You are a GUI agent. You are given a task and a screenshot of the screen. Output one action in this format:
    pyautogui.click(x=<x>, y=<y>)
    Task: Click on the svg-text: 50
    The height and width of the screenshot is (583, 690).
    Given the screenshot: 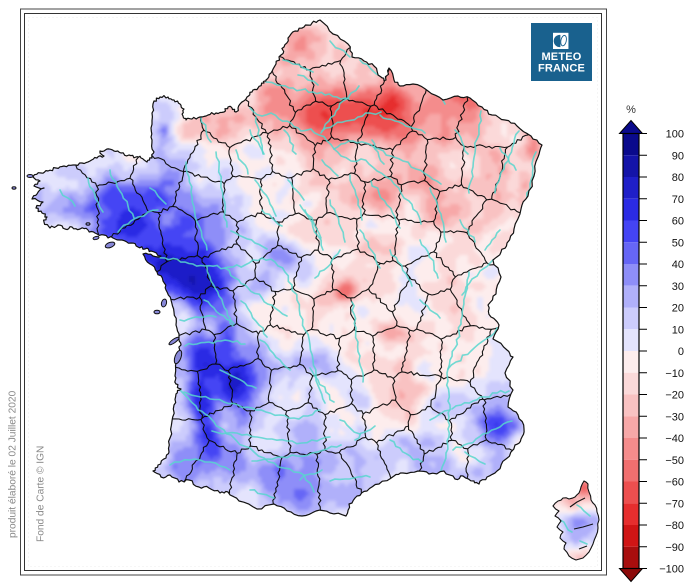 What is the action you would take?
    pyautogui.click(x=678, y=243)
    